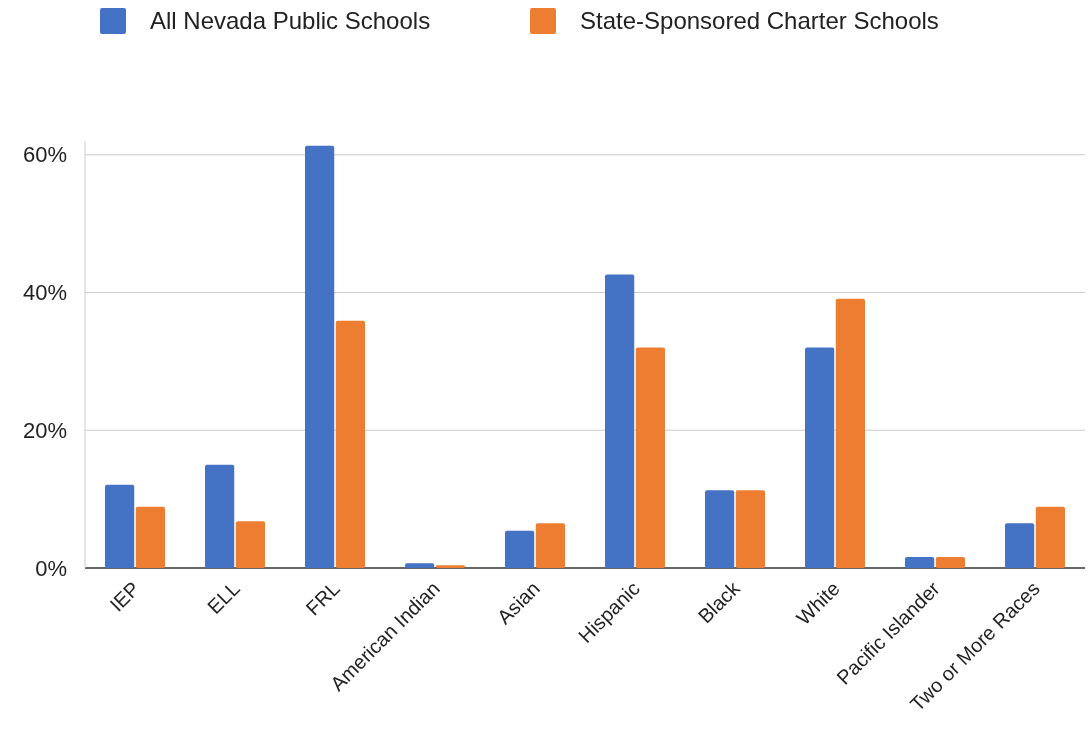  Describe the element at coordinates (223, 597) in the screenshot. I see `x-tick-label: ELL` at that location.